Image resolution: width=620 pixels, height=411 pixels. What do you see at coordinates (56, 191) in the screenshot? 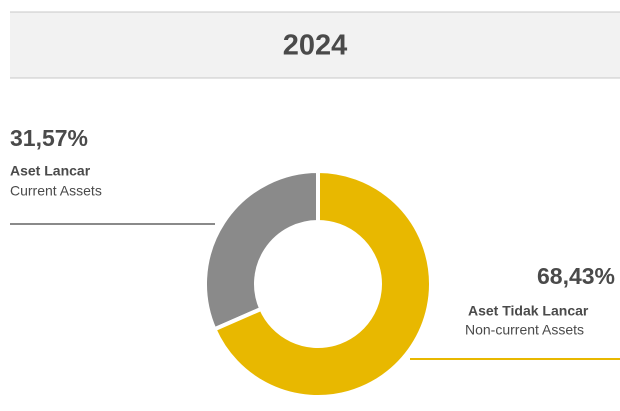
I see `category-label-en: Current Assets` at bounding box center [56, 191].